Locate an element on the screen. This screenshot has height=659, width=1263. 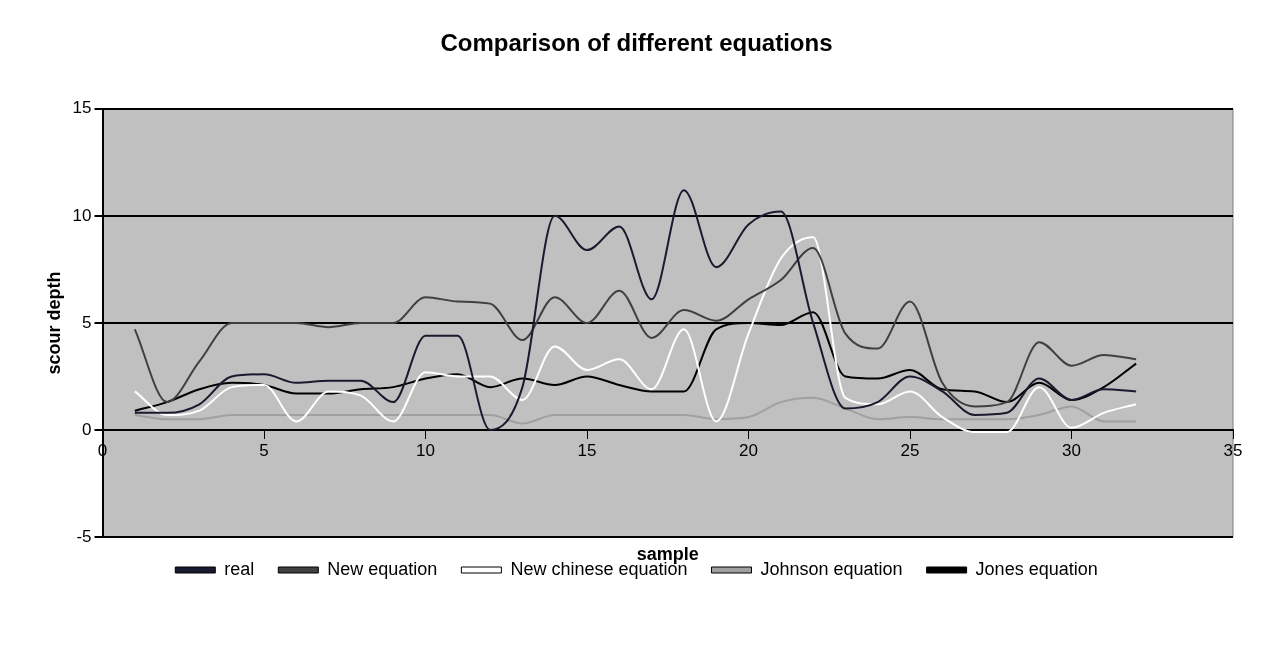
x-tick-label: 35 is located at coordinates (1233, 450).